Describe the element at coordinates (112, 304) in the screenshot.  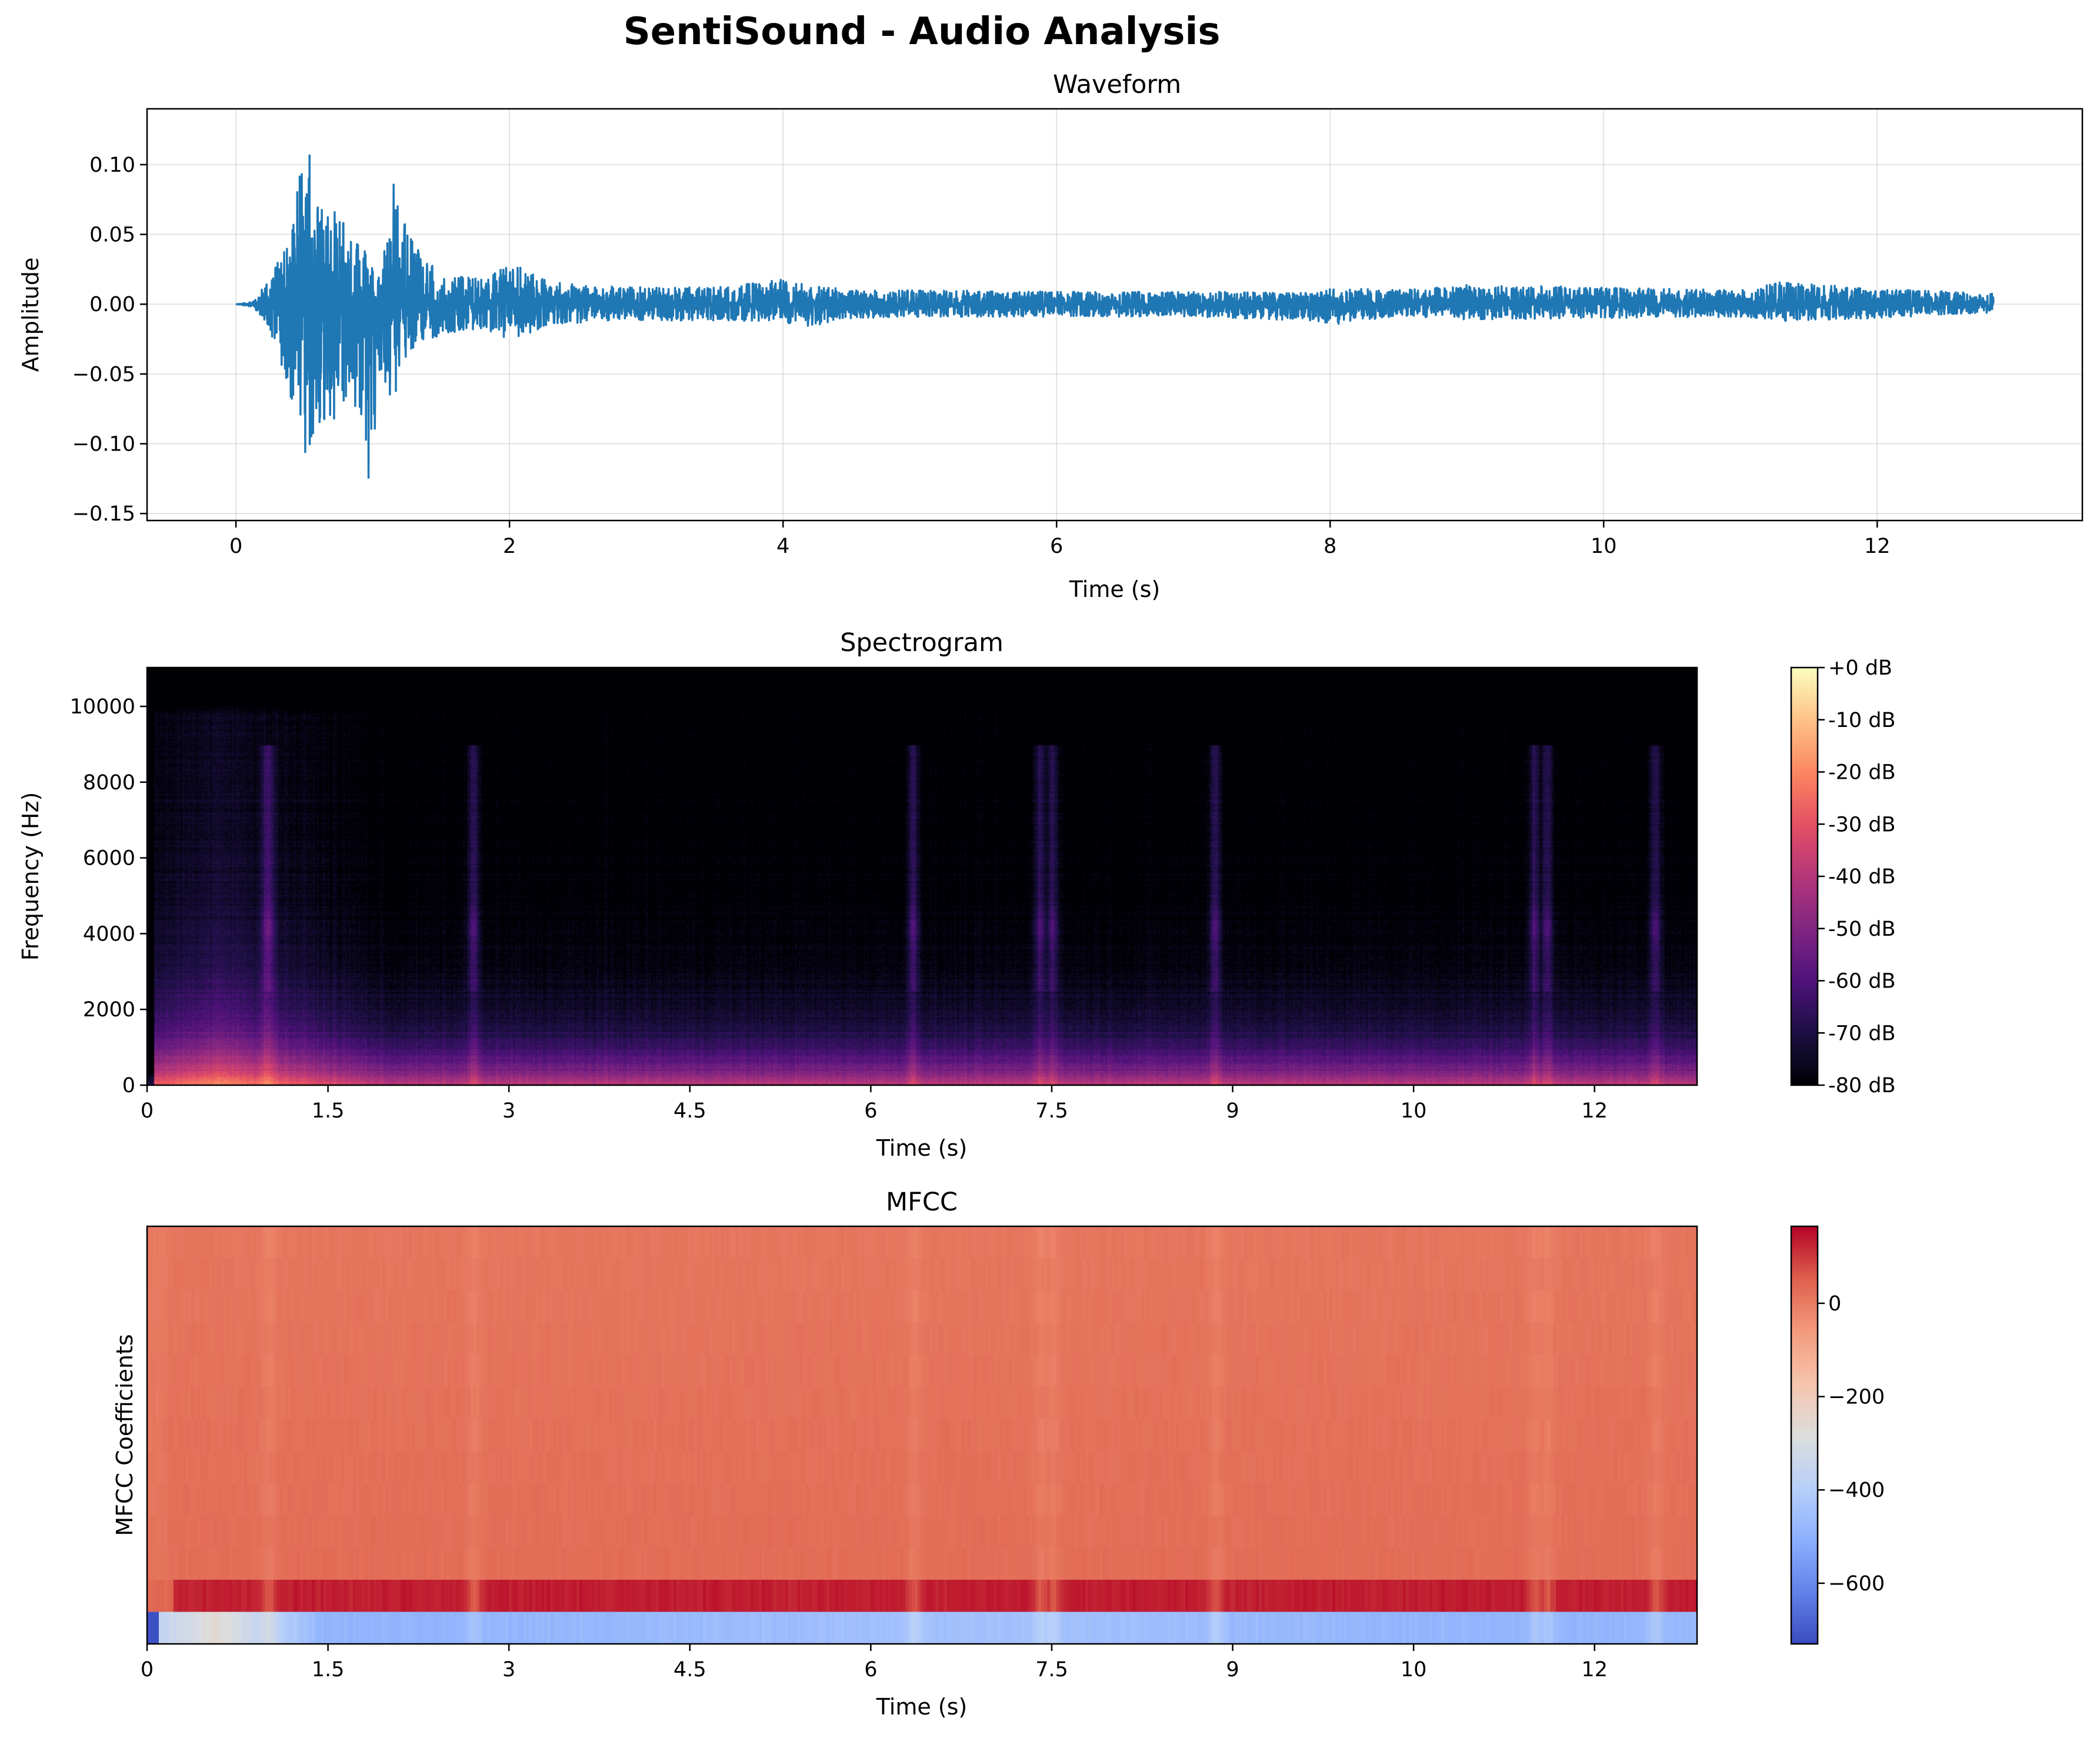
I see `waveform-y-tick-label: 0.00` at that location.